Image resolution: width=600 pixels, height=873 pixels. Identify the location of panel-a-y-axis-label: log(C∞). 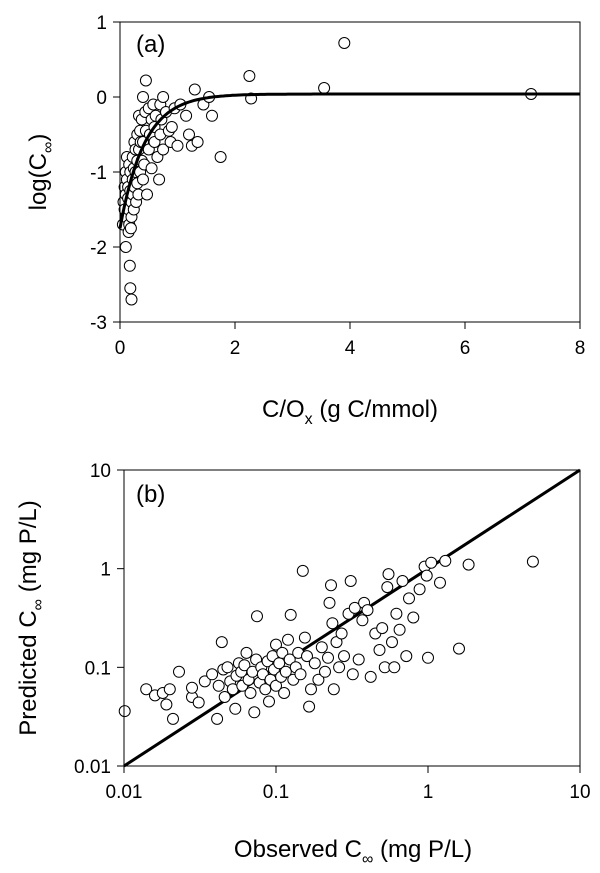
(41, 172).